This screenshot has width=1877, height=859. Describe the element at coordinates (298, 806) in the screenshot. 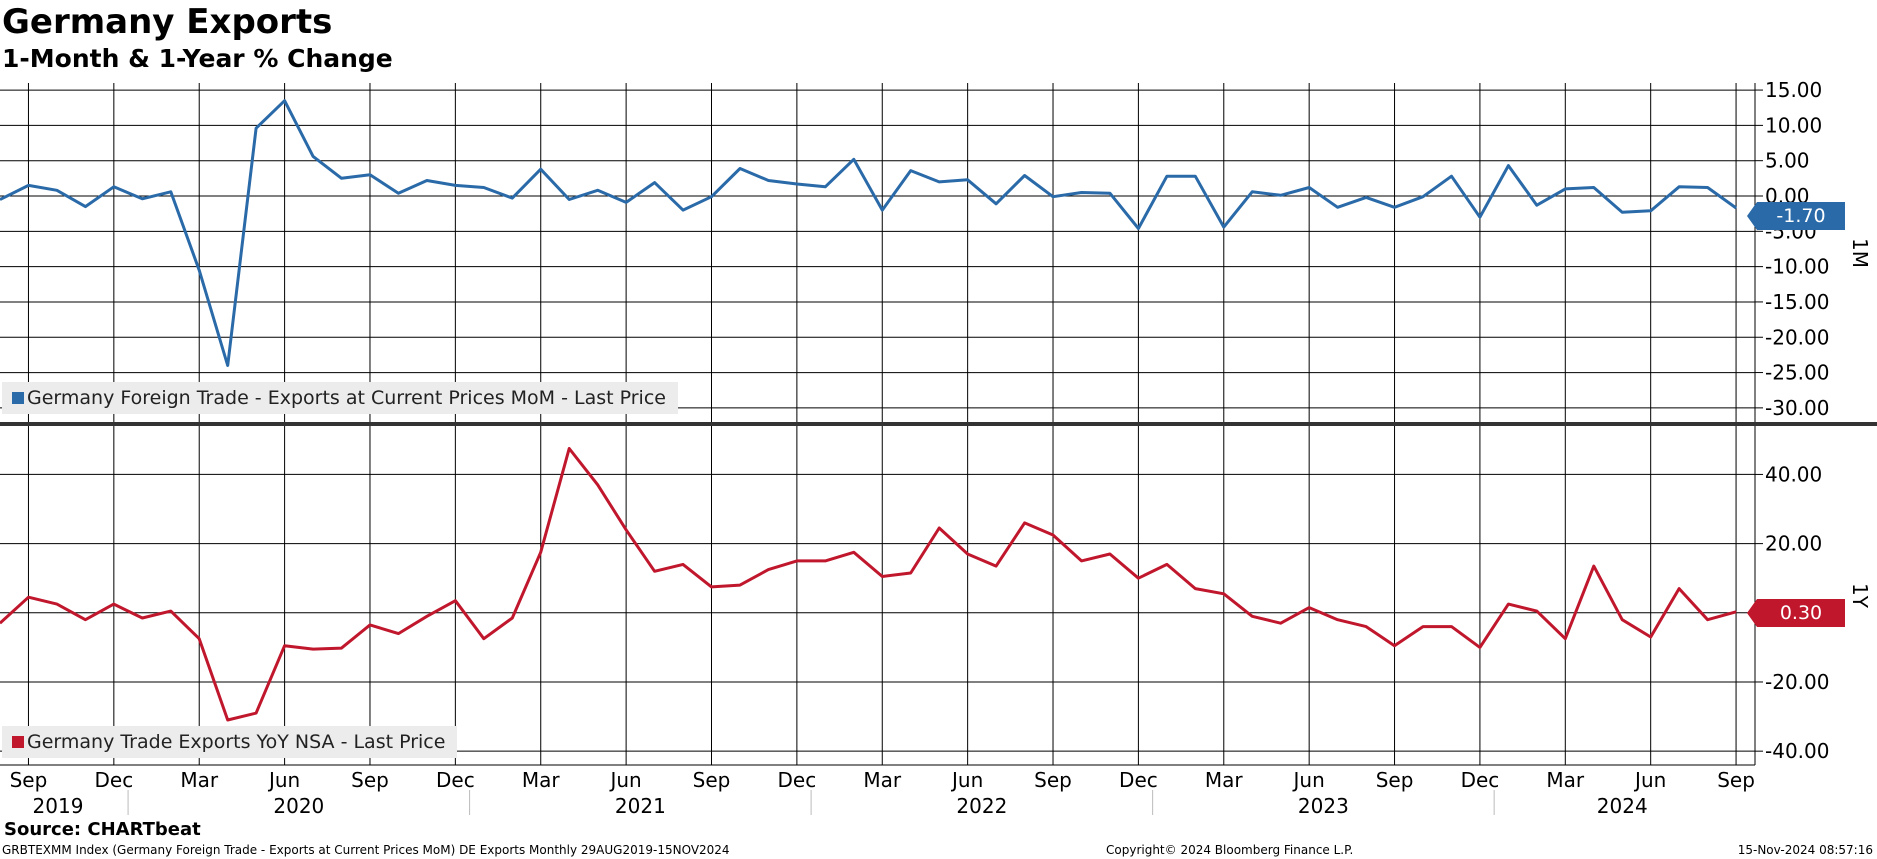

I see `x-year-label: 2020` at that location.